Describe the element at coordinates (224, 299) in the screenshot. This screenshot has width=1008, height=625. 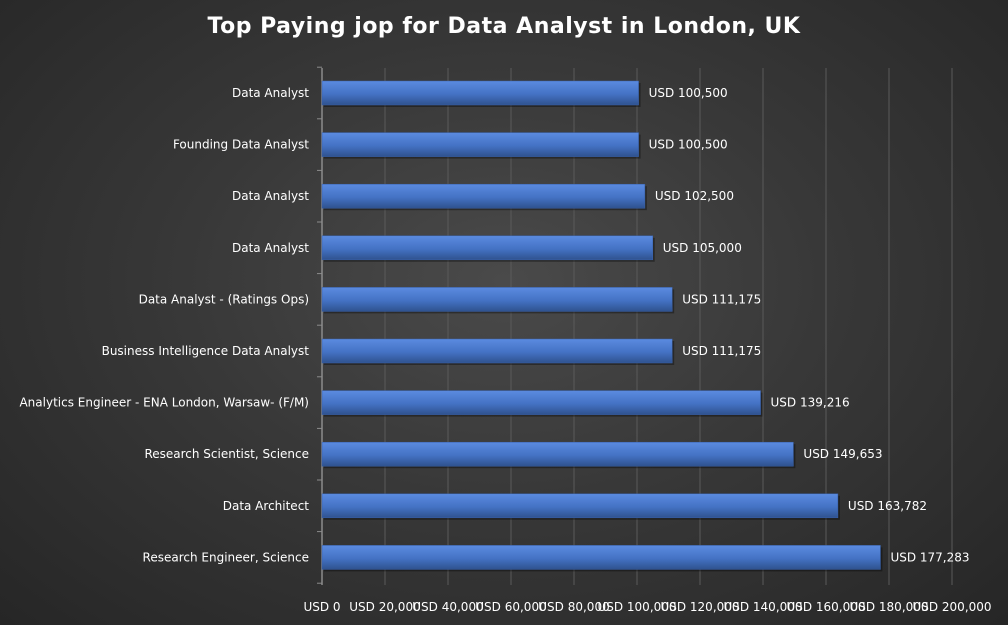
I see `category-label: Data Analyst - (Ratings Ops)` at that location.